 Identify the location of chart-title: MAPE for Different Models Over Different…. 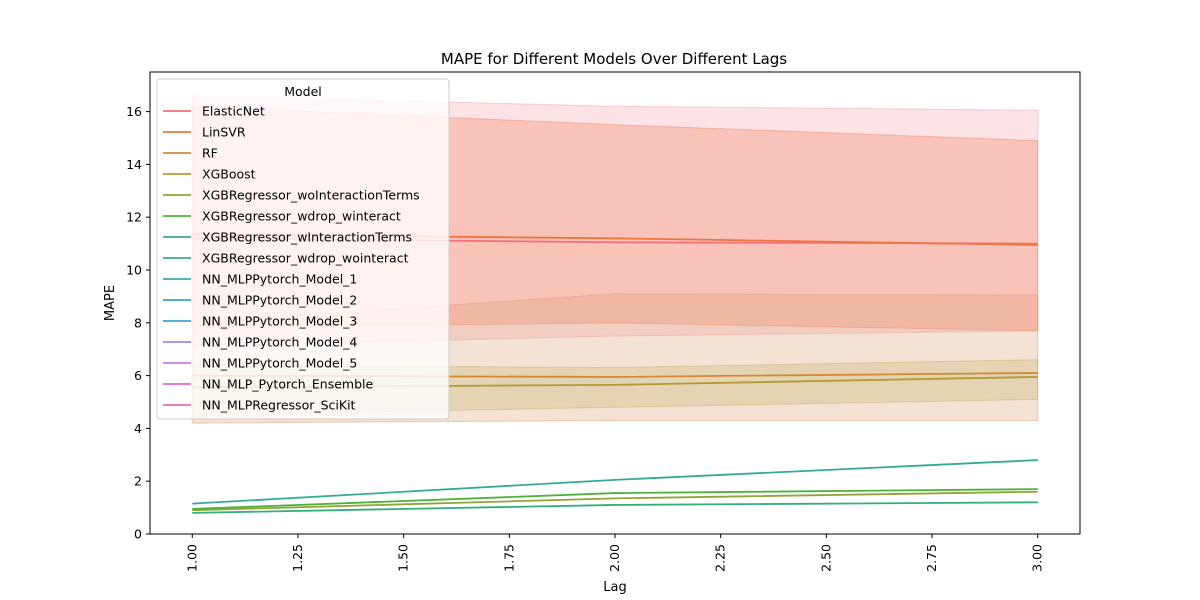
(614, 59).